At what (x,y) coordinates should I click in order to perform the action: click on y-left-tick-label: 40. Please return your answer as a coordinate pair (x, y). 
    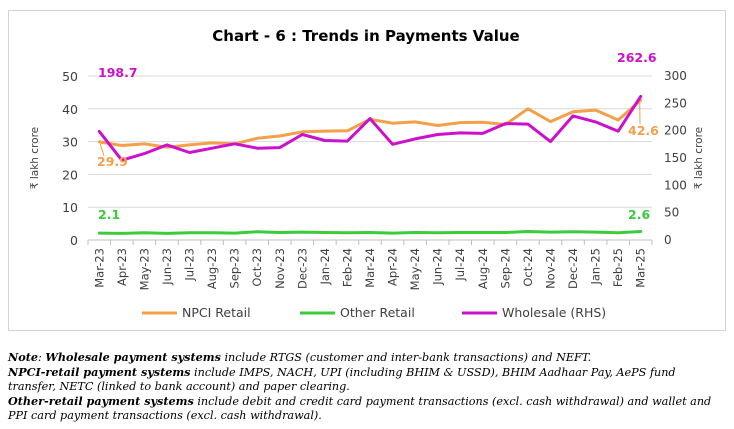
    Looking at the image, I should click on (70, 109).